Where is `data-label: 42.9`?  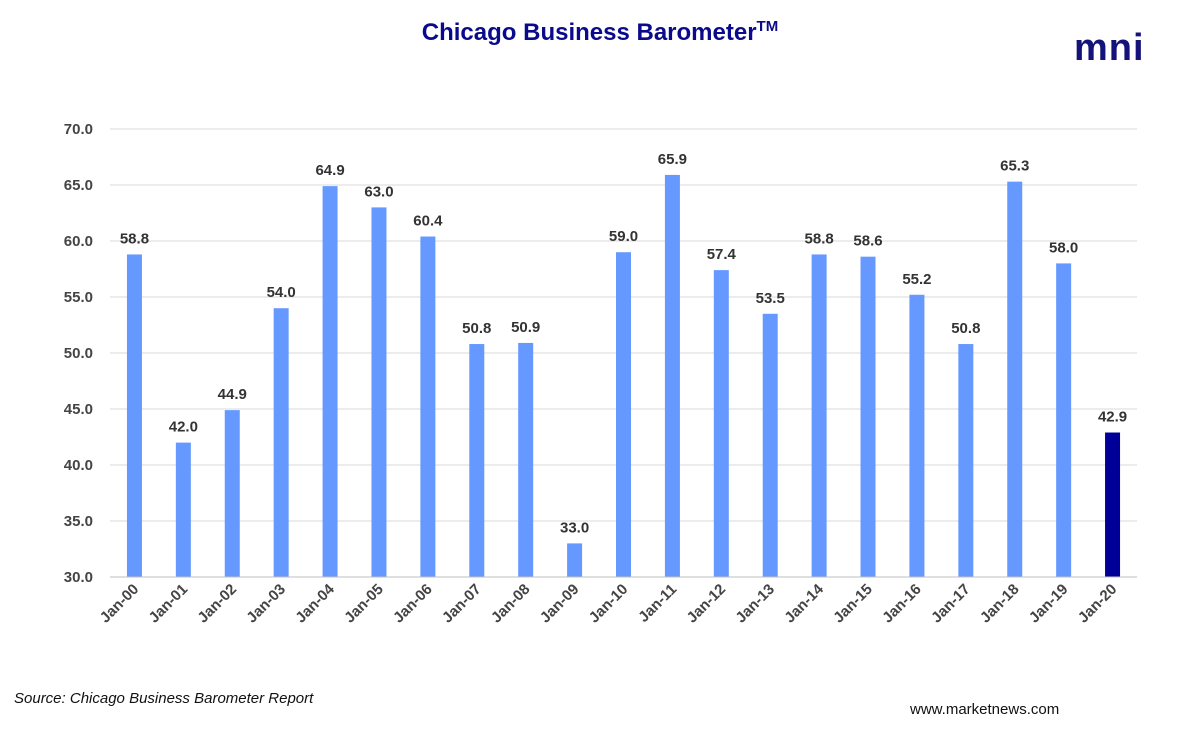
data-label: 42.9 is located at coordinates (1112, 417).